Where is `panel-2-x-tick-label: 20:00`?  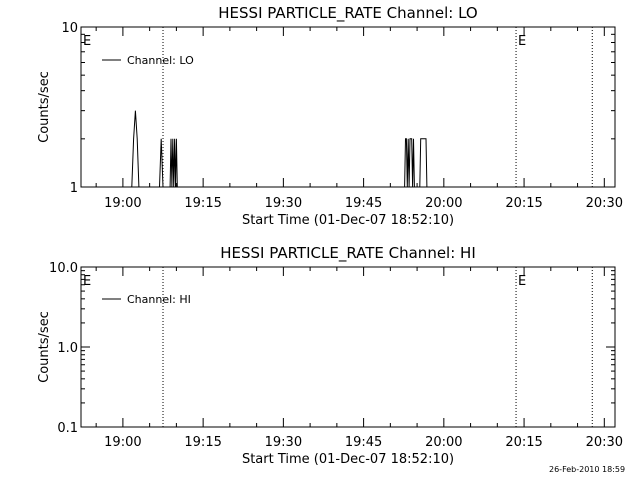 panel-2-x-tick-label: 20:00 is located at coordinates (443, 442).